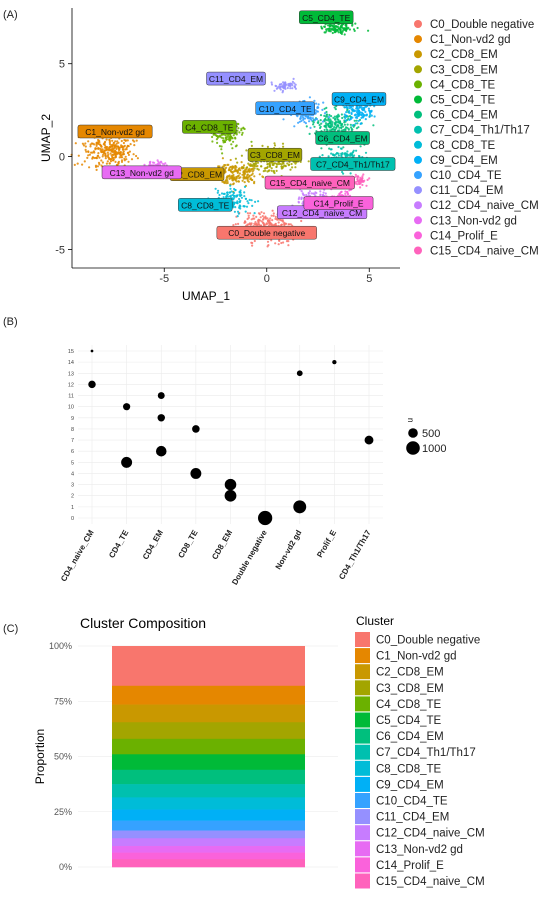 This screenshot has width=550, height=901. I want to click on dot-y-tick-label: 11, so click(71, 397).